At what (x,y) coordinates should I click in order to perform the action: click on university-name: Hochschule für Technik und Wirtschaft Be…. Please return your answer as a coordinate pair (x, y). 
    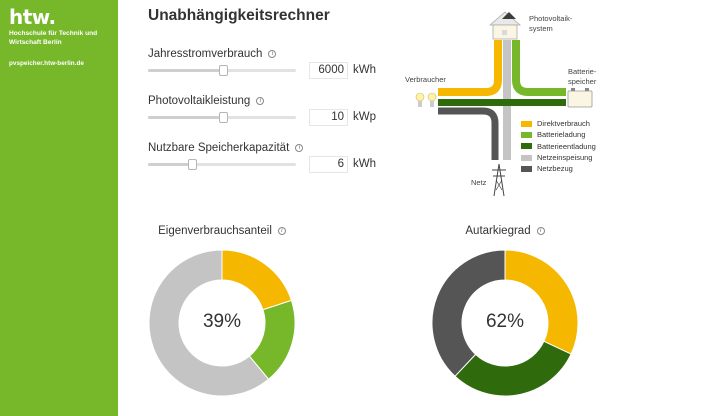
    Looking at the image, I should click on (53, 38).